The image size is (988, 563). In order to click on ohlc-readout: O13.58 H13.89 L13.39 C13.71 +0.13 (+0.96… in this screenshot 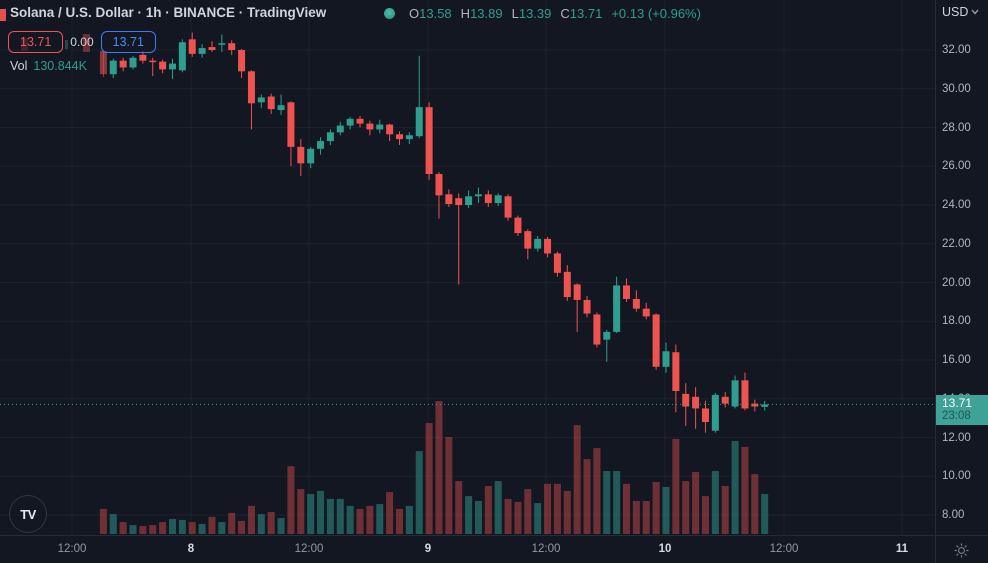, I will do `click(555, 13)`.